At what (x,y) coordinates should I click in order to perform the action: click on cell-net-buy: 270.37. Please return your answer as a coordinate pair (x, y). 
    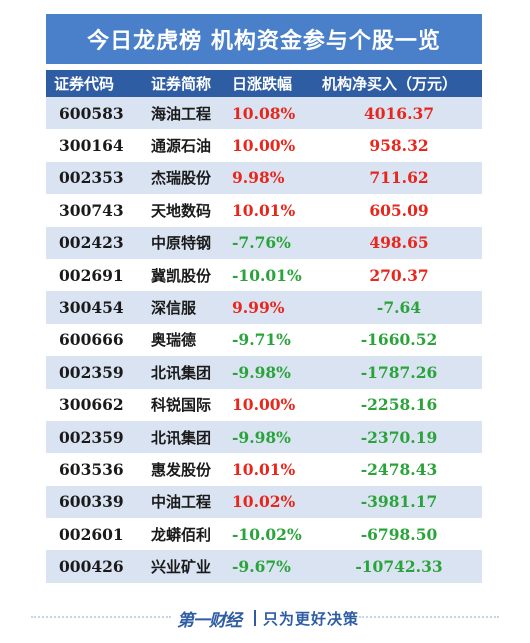
    Looking at the image, I should click on (399, 275).